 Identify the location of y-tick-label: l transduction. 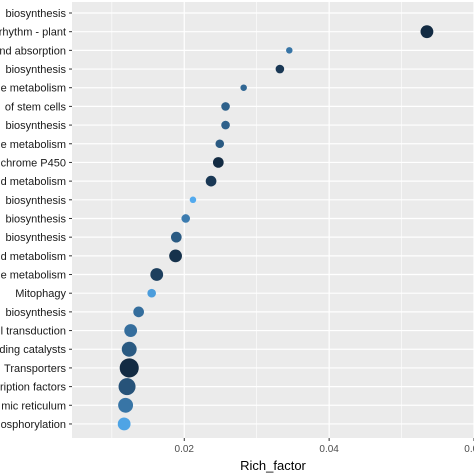
(33, 332).